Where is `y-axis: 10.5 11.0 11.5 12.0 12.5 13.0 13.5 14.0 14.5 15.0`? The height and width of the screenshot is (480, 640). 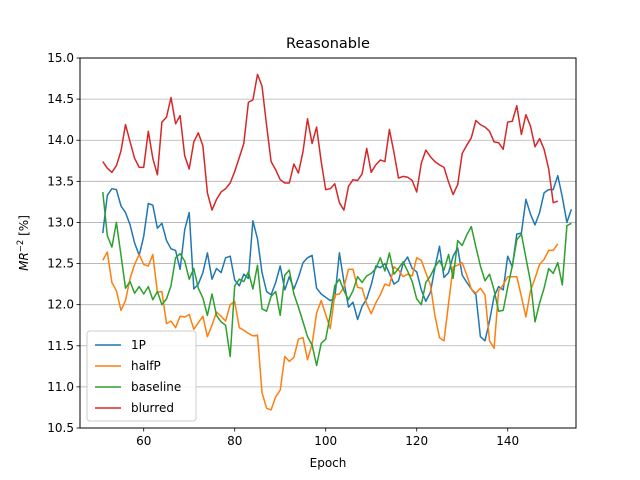
y-axis: 10.5 11.0 11.5 12.0 12.5 13.0 13.5 14.0 14.5 15.0 is located at coordinates (63, 243).